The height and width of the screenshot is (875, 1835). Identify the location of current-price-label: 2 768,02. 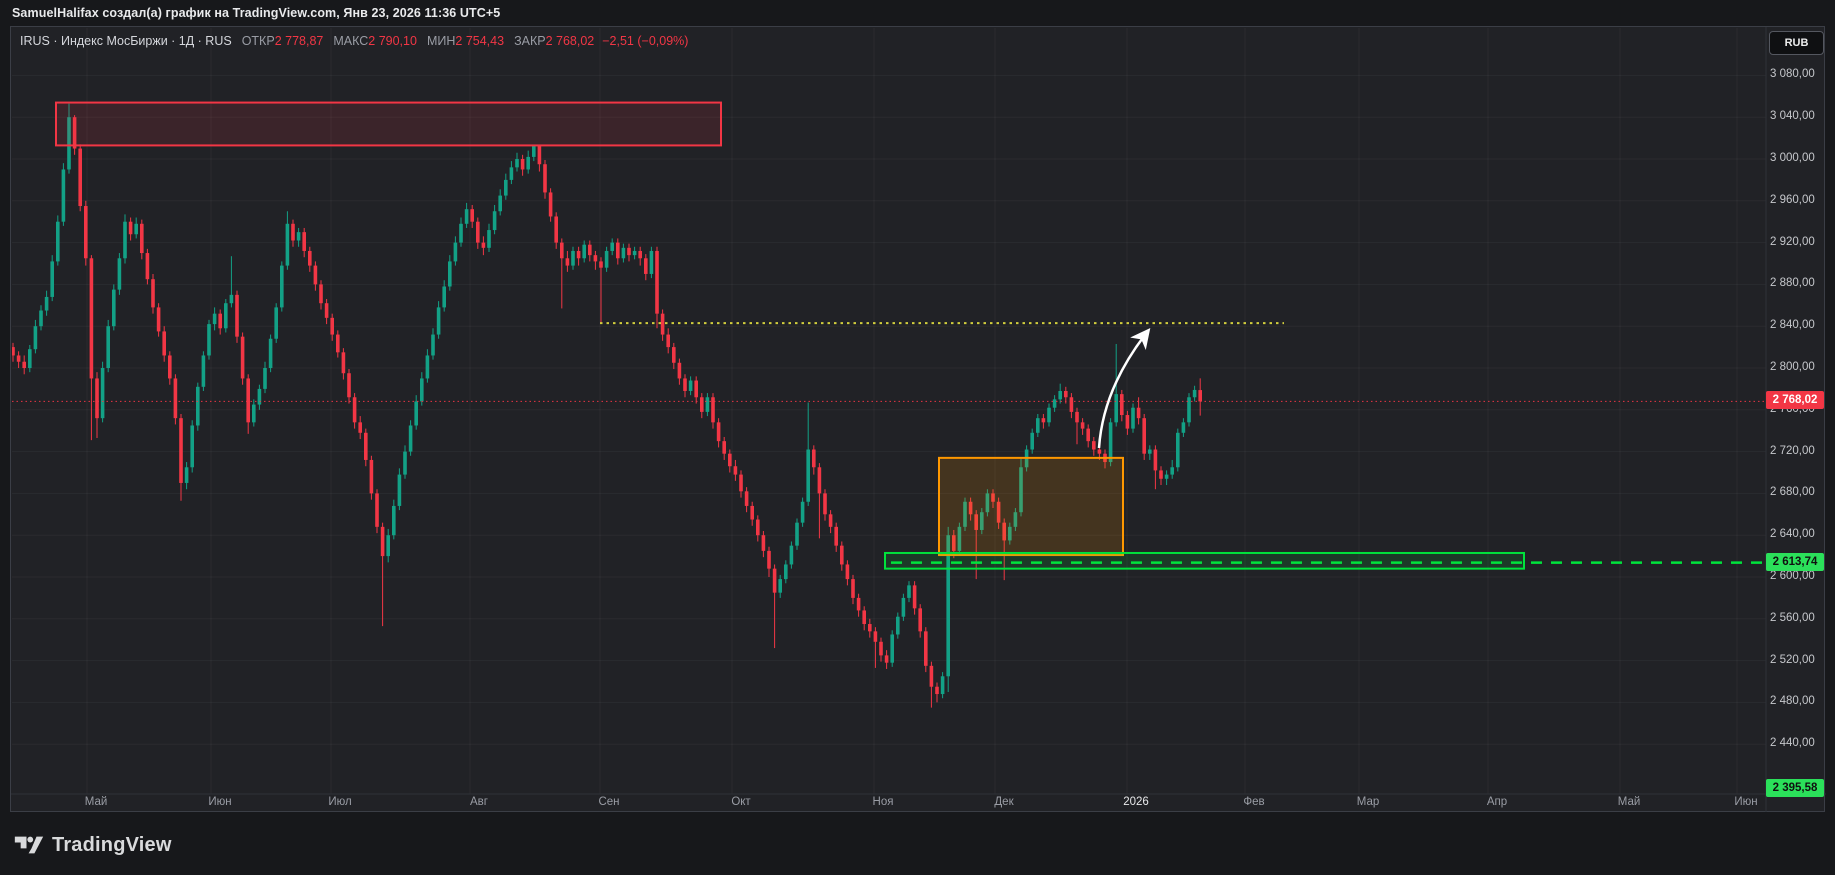
(1795, 400).